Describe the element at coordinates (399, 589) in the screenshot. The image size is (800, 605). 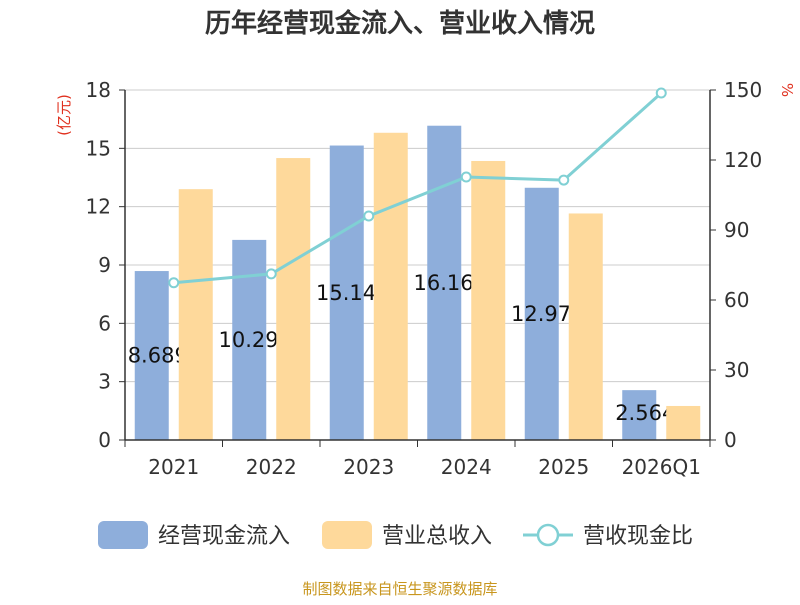
I see `source-note: 制图数据来自恒生聚源数据库` at that location.